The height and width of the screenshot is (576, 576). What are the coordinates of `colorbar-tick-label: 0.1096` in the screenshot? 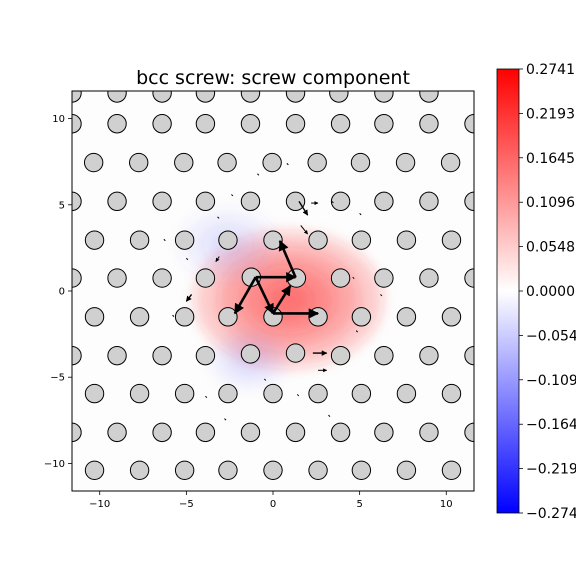 It's located at (550, 203).